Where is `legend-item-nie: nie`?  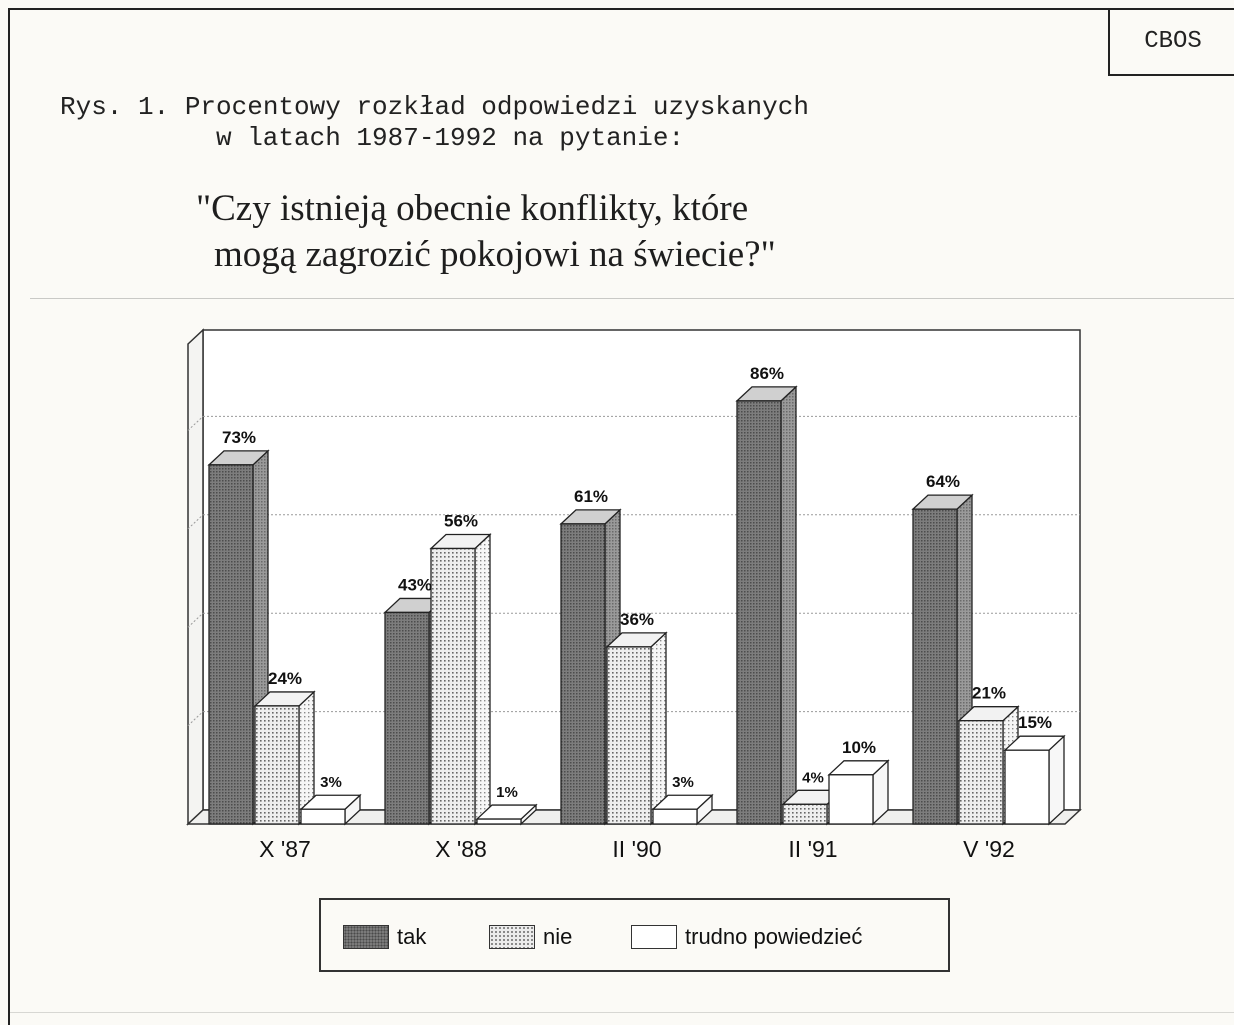 legend-item-nie: nie is located at coordinates (530, 937).